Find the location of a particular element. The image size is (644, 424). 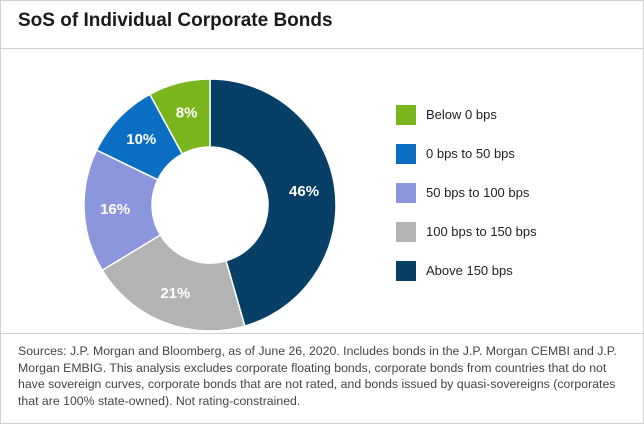

footnote-divider is located at coordinates (322, 333).